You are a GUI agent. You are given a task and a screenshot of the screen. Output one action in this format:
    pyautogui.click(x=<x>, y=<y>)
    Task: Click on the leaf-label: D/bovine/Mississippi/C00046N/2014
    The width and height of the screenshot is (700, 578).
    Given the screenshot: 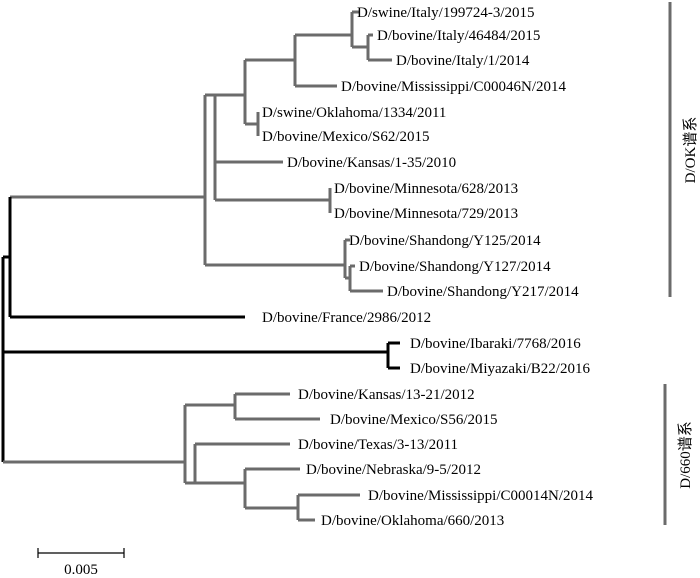 What is the action you would take?
    pyautogui.click(x=454, y=87)
    